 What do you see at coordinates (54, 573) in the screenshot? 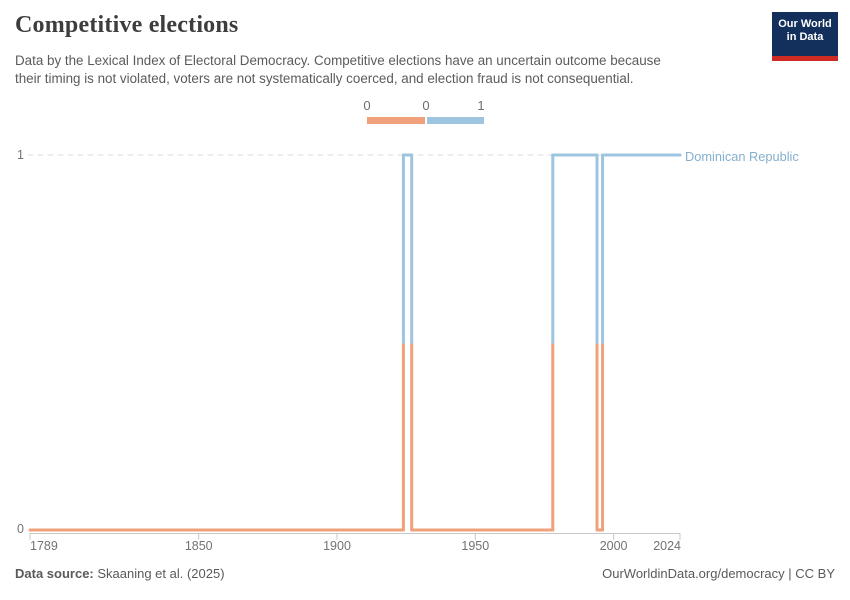
I see `data-source-label: Data source:` at bounding box center [54, 573].